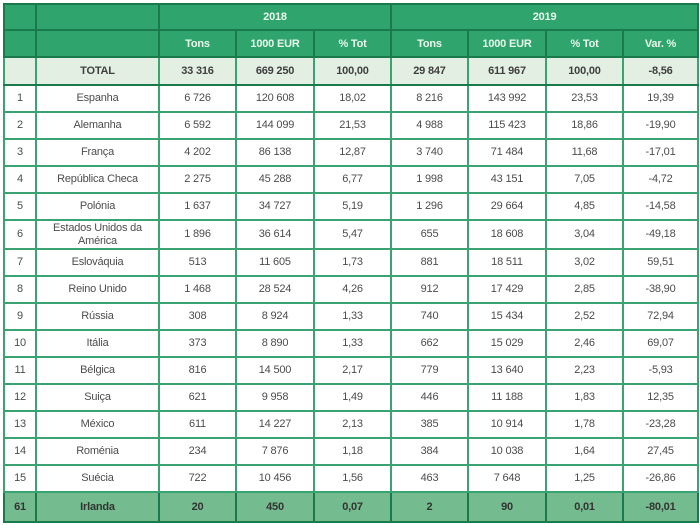 The width and height of the screenshot is (700, 525). I want to click on value-cell-0: 20, so click(197, 507).